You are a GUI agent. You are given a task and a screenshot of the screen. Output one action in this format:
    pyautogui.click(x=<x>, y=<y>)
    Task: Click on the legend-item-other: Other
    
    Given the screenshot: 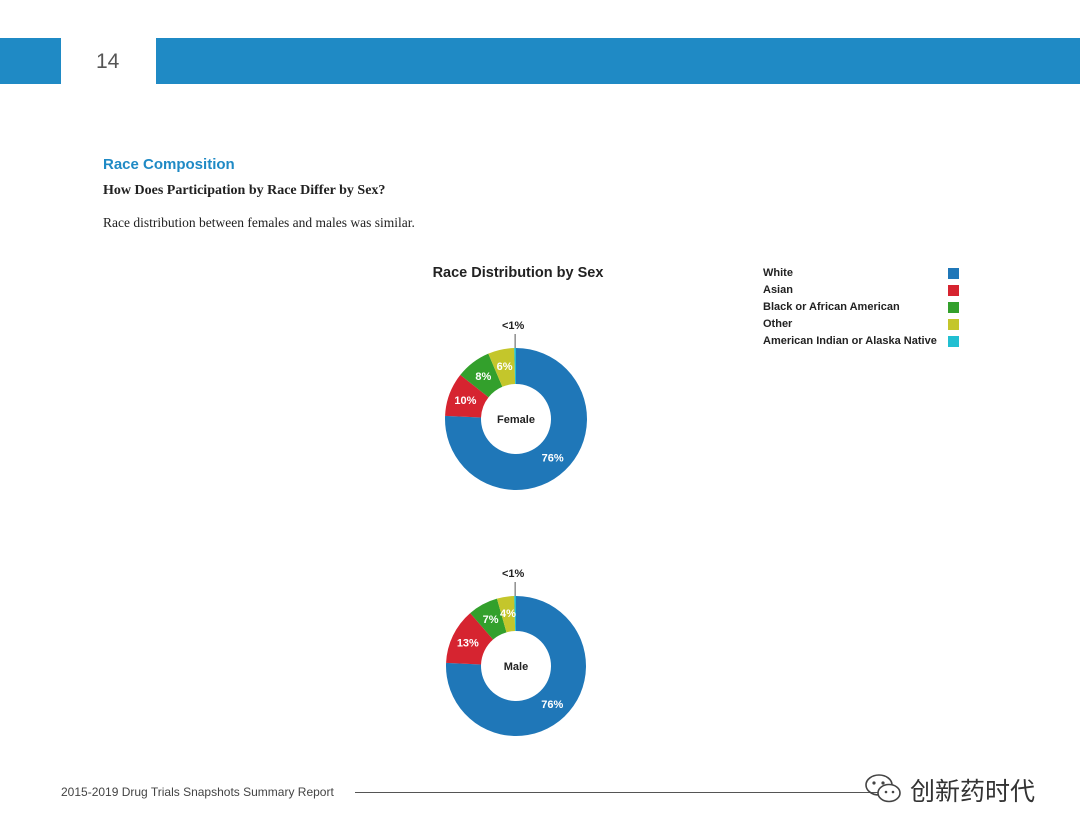 What is the action you would take?
    pyautogui.click(x=863, y=325)
    